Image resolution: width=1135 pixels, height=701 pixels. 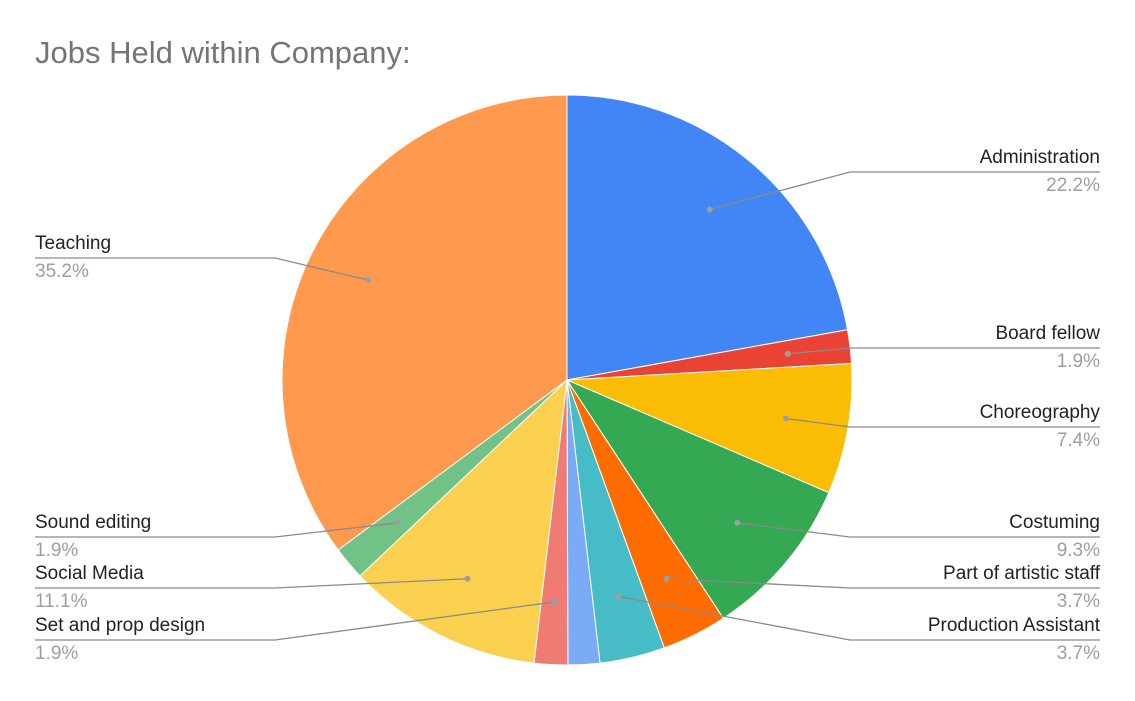 What do you see at coordinates (120, 625) in the screenshot?
I see `slice-label: Set and prop design` at bounding box center [120, 625].